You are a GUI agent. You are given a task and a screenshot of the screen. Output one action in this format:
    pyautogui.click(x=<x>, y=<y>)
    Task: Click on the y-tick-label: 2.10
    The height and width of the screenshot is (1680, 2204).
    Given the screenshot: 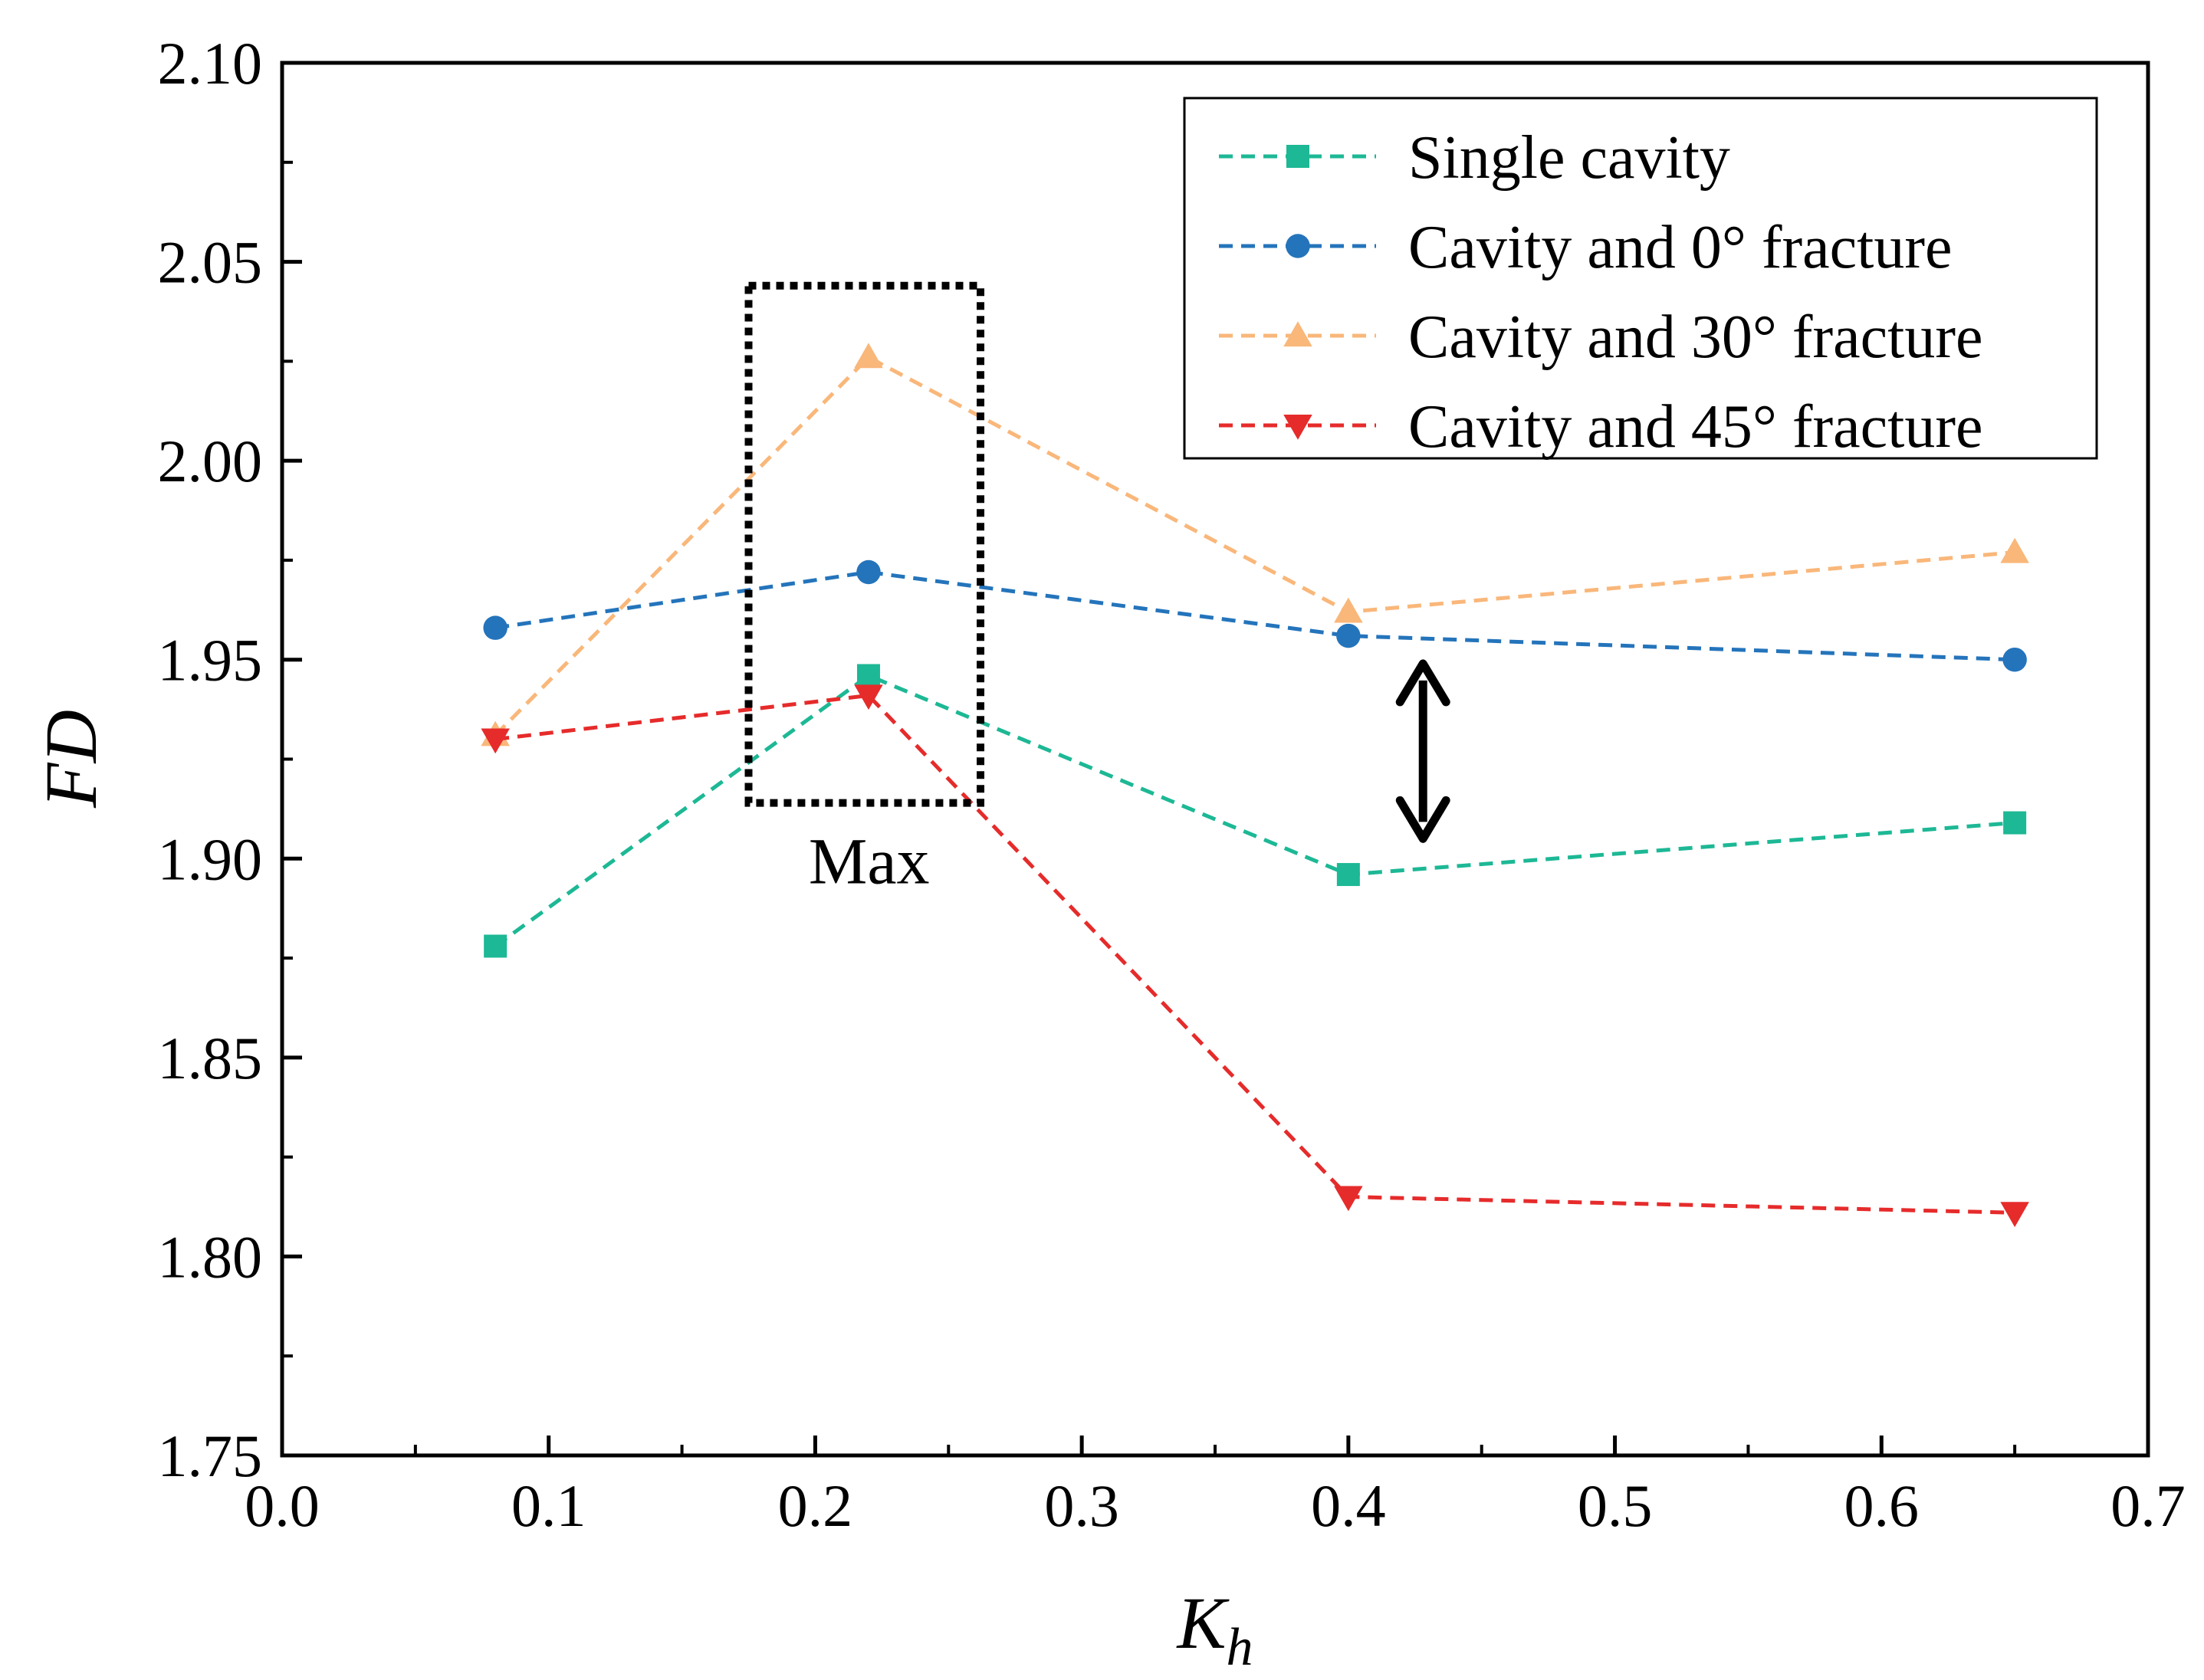 What is the action you would take?
    pyautogui.click(x=211, y=63)
    